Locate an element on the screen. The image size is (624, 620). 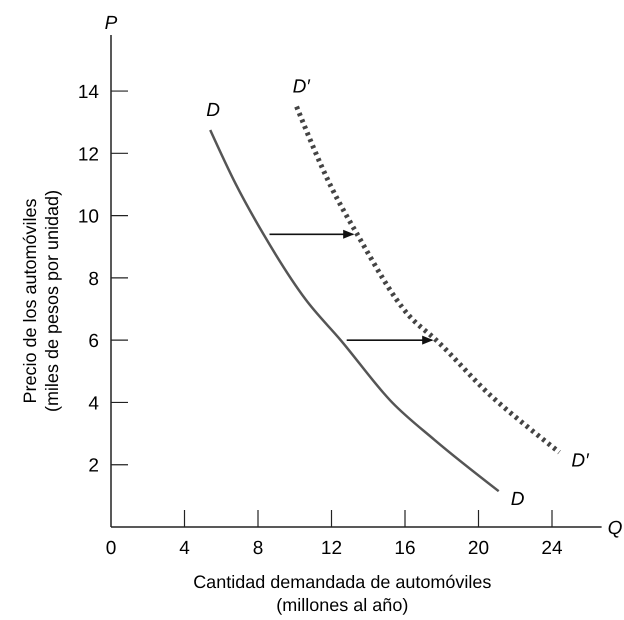
x-tick-label: 4 is located at coordinates (184, 548).